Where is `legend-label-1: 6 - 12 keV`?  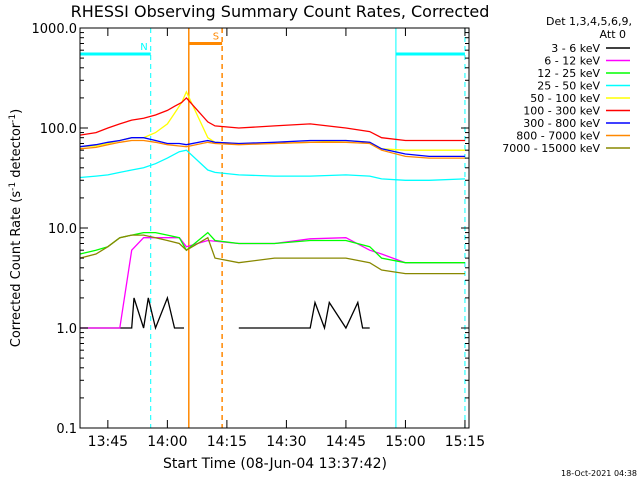 legend-label-1: 6 - 12 keV is located at coordinates (572, 61).